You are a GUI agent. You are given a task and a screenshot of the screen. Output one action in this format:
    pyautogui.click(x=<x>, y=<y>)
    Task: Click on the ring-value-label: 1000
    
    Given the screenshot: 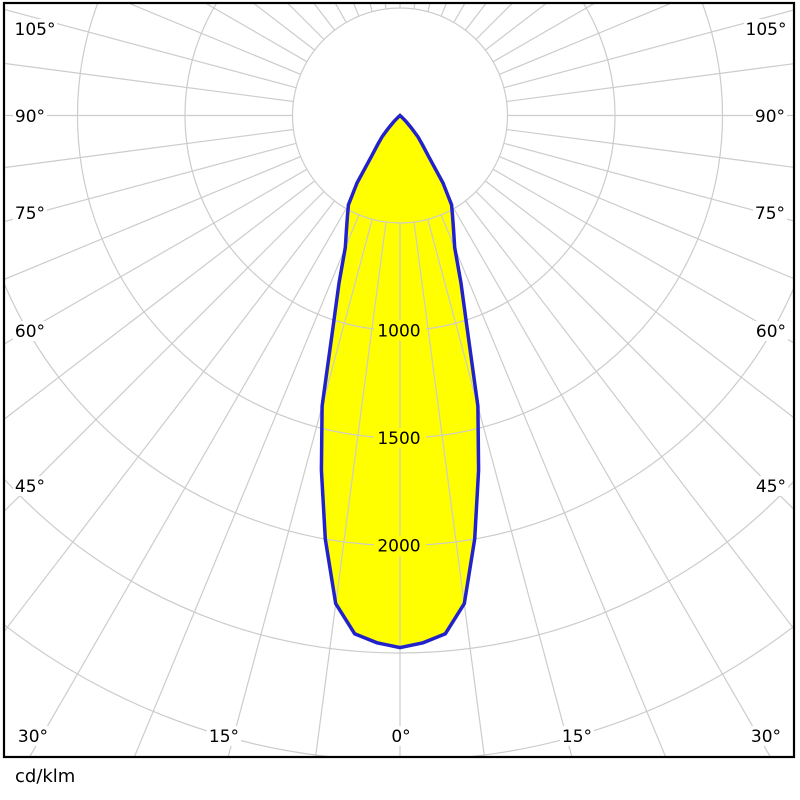 What is the action you would take?
    pyautogui.click(x=398, y=332)
    